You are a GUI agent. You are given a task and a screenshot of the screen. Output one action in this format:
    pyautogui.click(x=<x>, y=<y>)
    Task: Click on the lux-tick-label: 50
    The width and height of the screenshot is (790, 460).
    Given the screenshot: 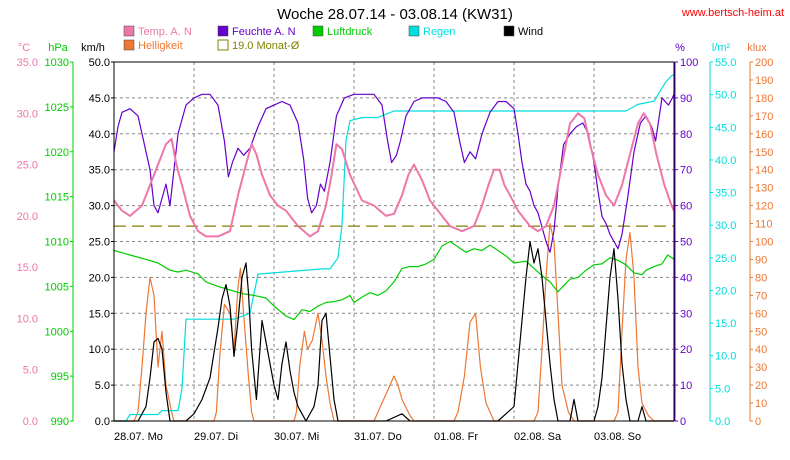 What is the action you would take?
    pyautogui.click(x=761, y=332)
    